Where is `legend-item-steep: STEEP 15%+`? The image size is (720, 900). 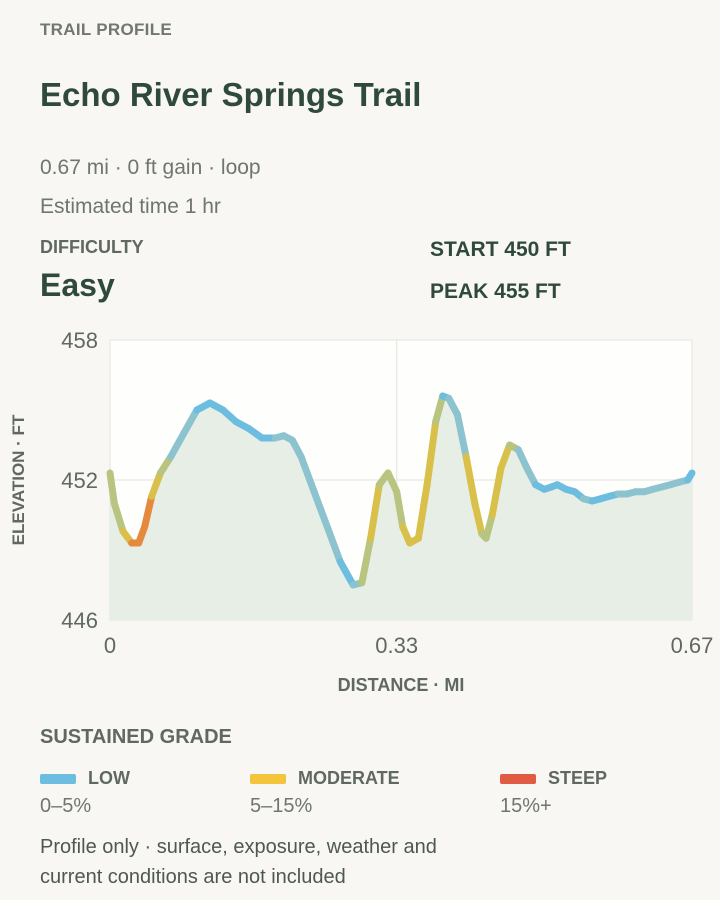
legend-item-steep: STEEP 15%+ is located at coordinates (600, 793).